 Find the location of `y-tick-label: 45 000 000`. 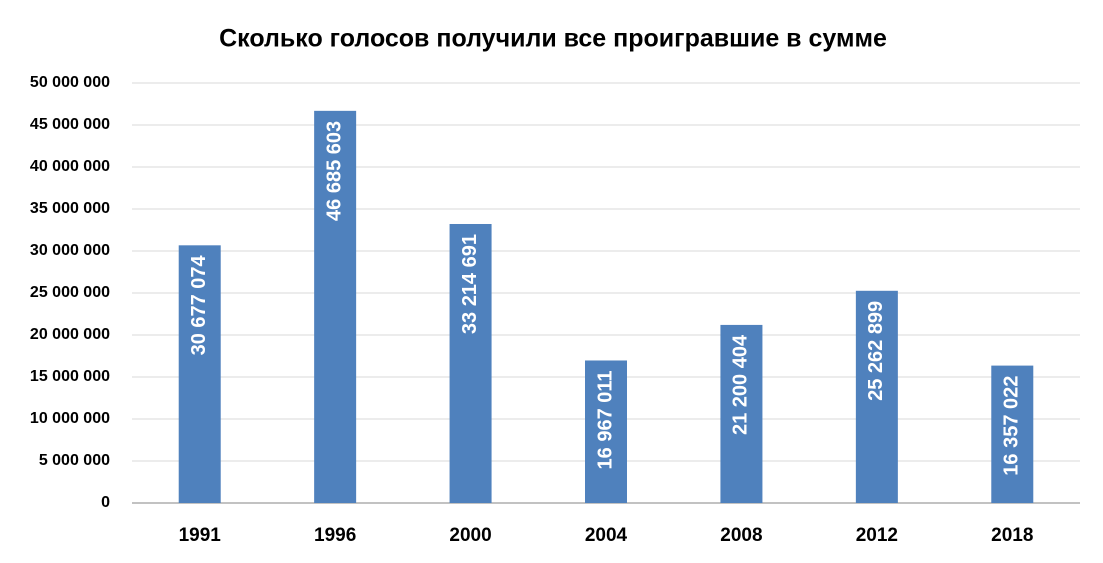

y-tick-label: 45 000 000 is located at coordinates (70, 124).